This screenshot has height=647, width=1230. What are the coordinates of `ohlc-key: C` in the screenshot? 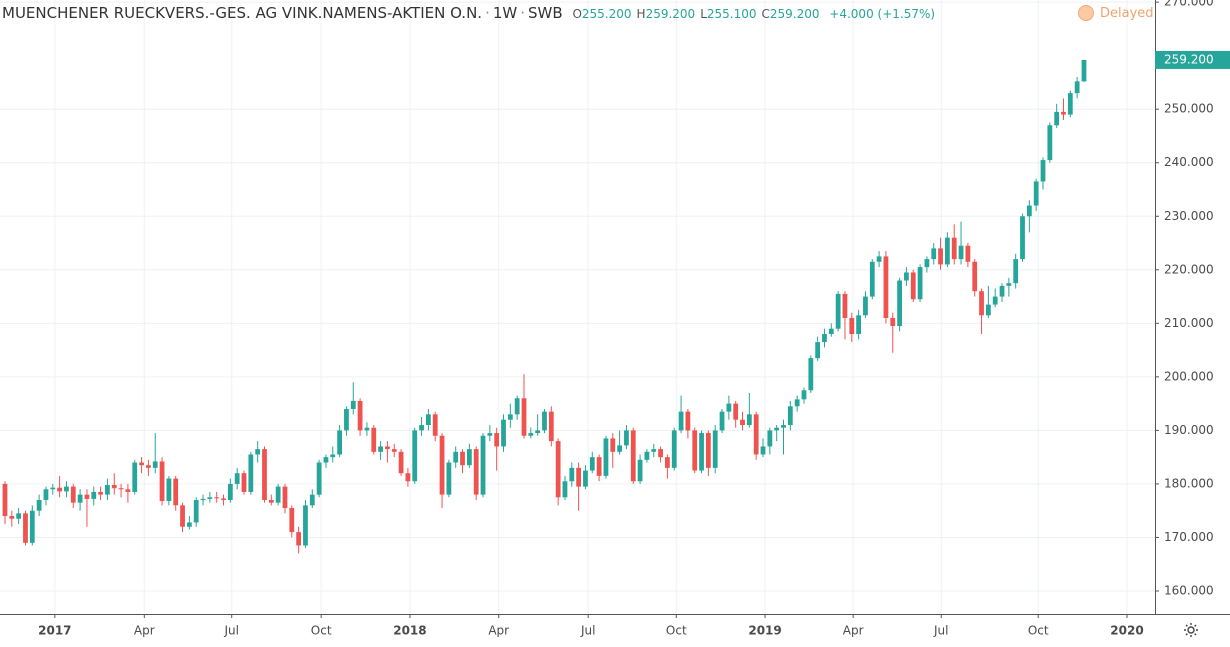 It's located at (765, 14).